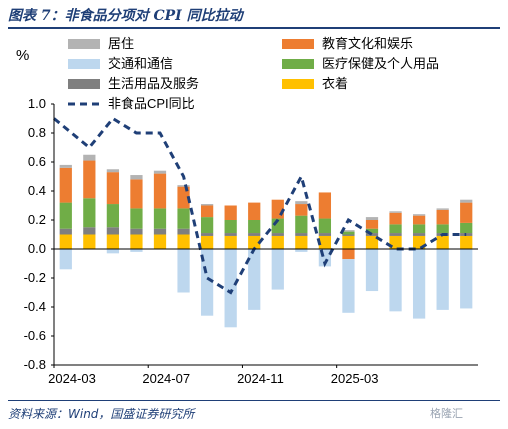 The image size is (508, 429). What do you see at coordinates (125, 16) in the screenshot?
I see `chart-title: 图表 7：非食品分项对 CPI 同比拉动` at bounding box center [125, 16].